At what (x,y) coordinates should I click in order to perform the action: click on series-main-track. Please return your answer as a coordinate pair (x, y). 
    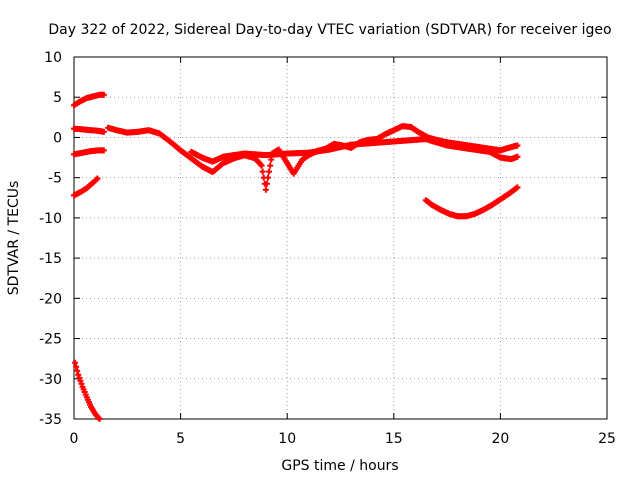
    Looking at the image, I should click on (313, 158).